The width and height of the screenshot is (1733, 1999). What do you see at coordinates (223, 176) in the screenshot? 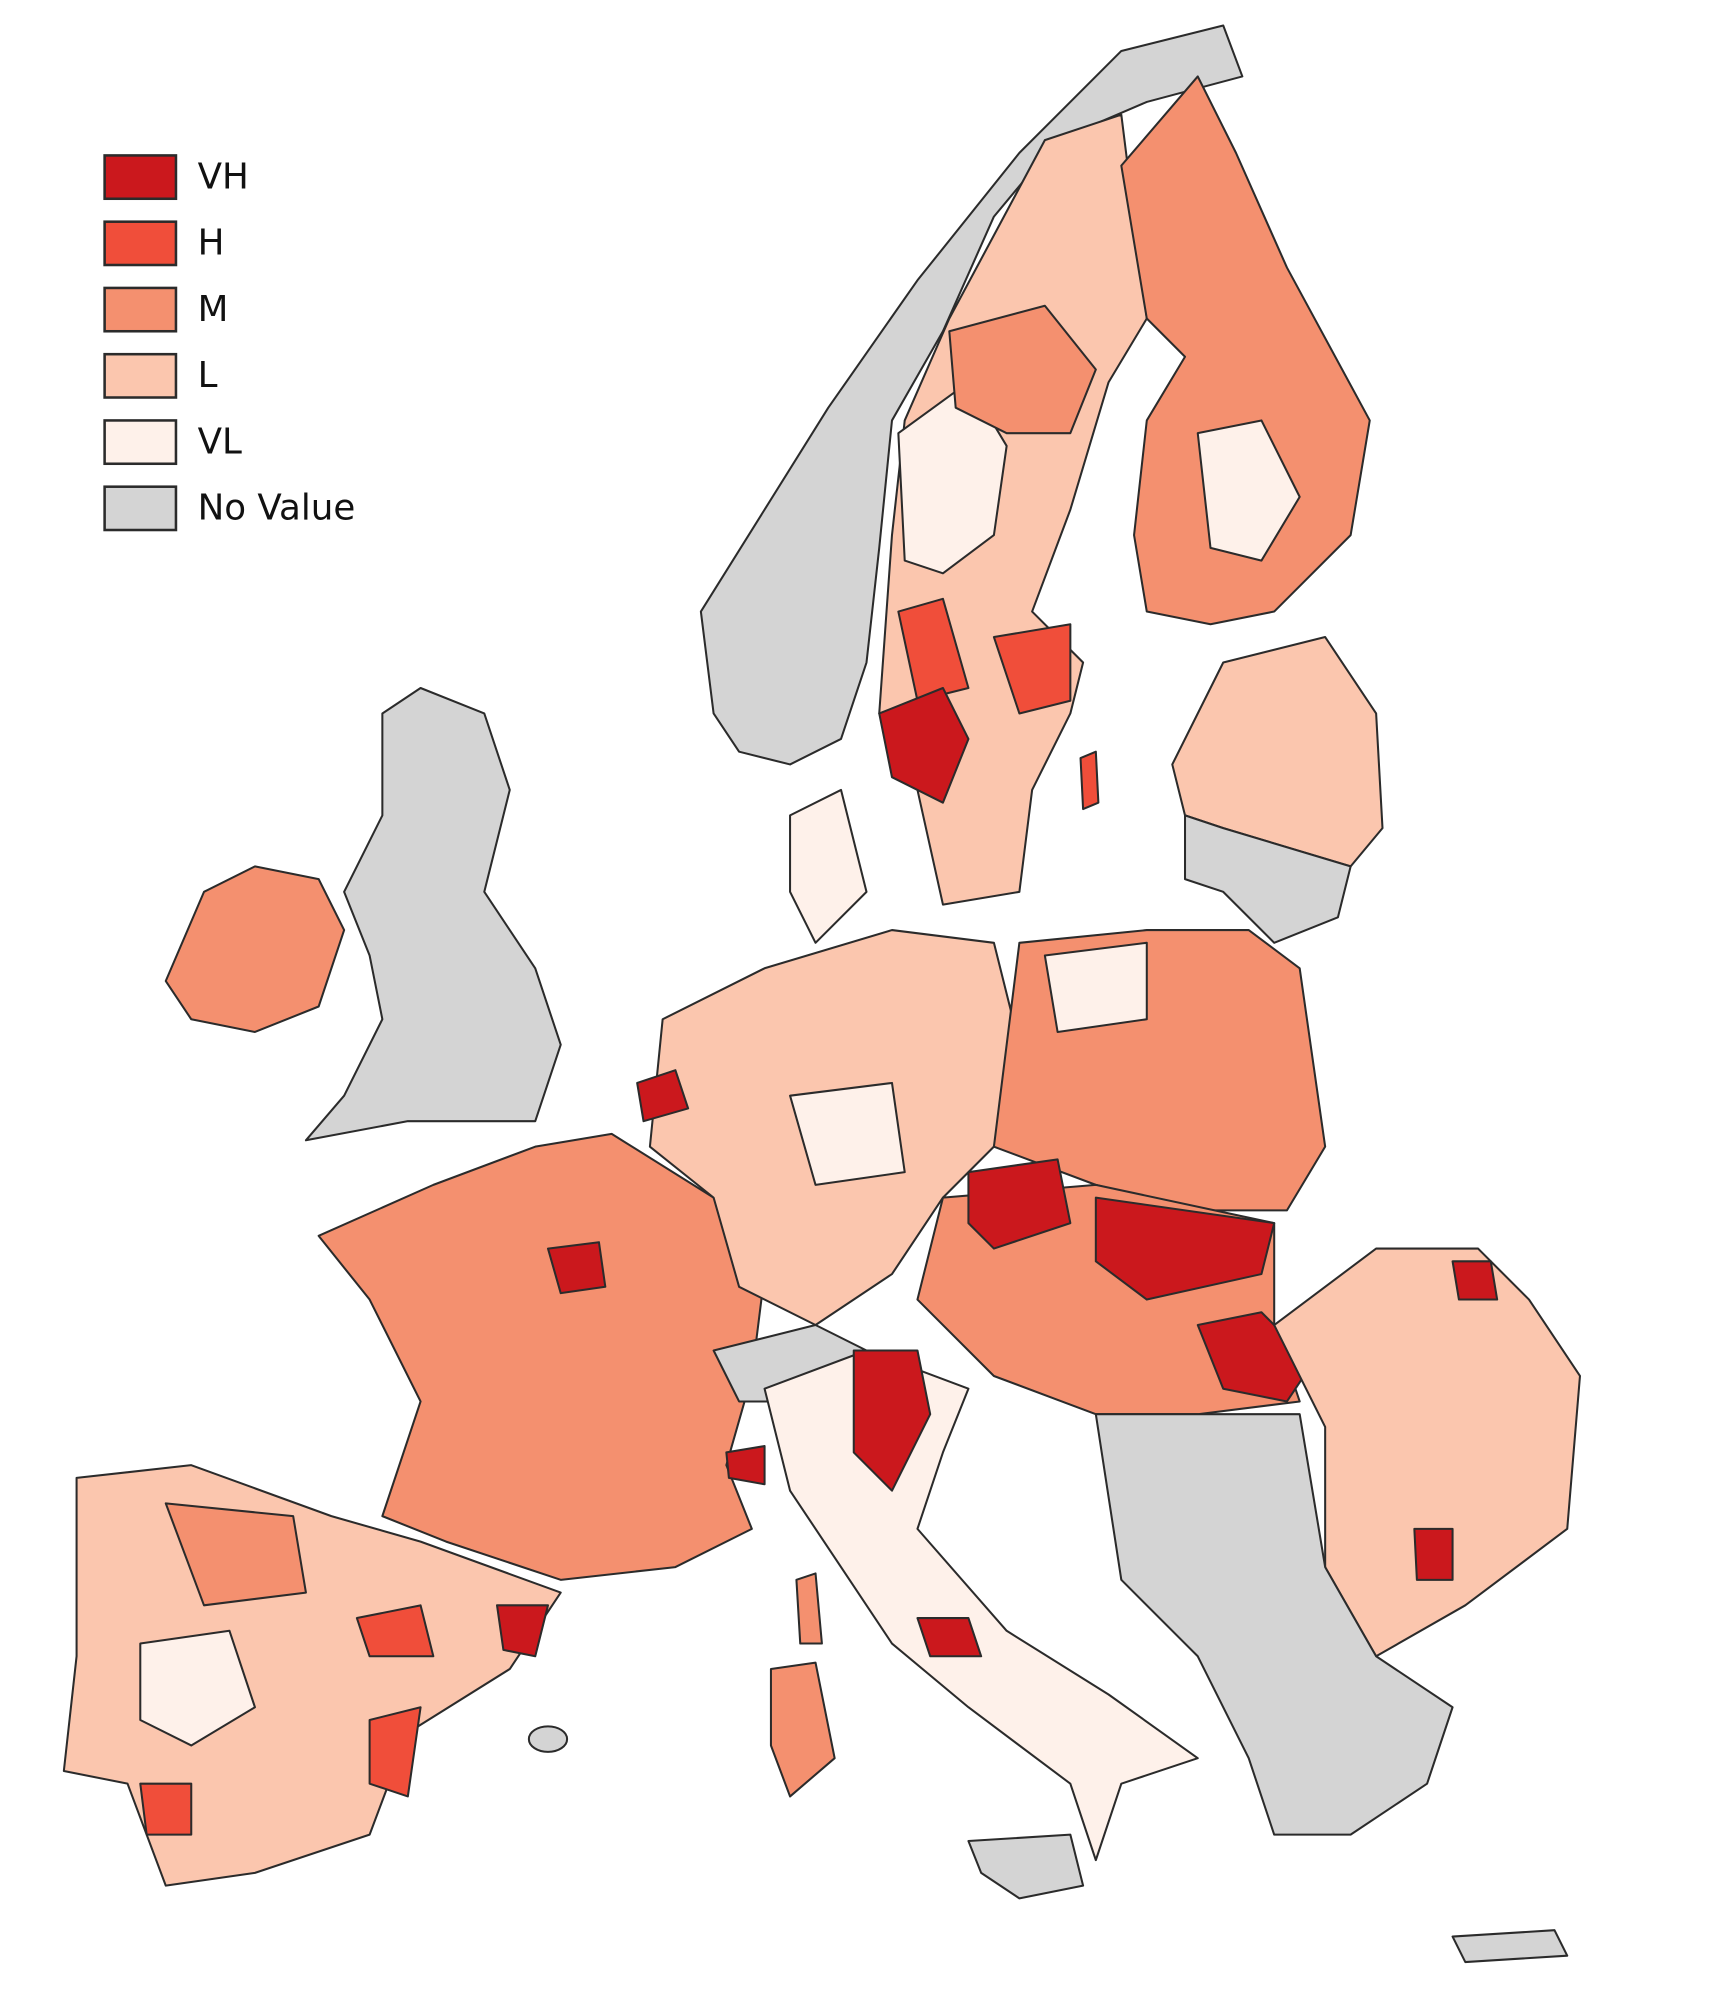
I see `legend-label: VH` at bounding box center [223, 176].